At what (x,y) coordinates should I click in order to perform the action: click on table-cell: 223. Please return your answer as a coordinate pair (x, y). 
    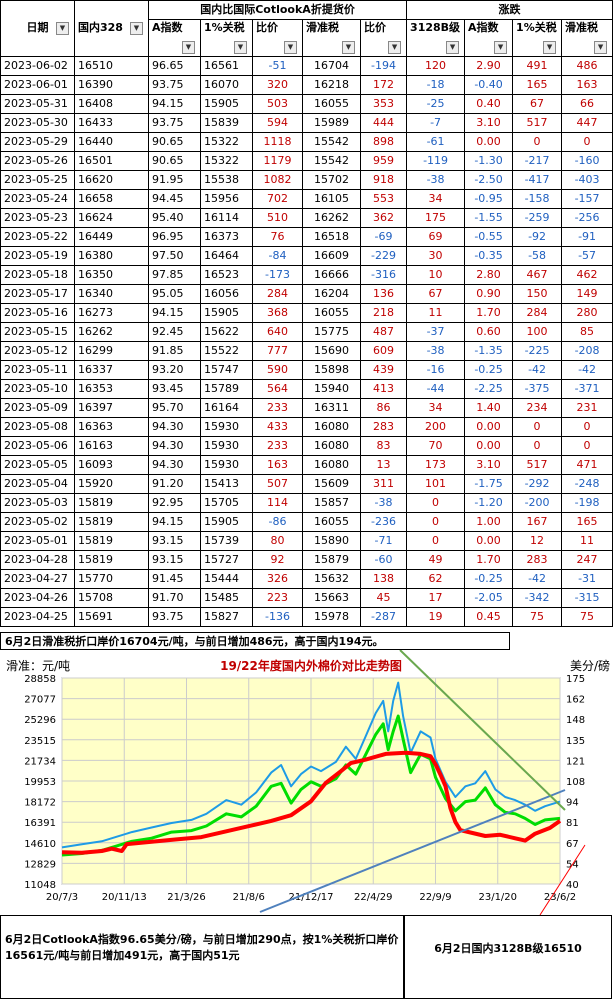
    Looking at the image, I should click on (277, 598).